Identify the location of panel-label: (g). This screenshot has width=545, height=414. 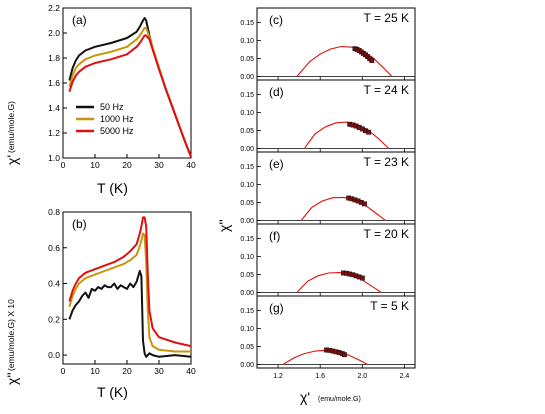
(276, 308).